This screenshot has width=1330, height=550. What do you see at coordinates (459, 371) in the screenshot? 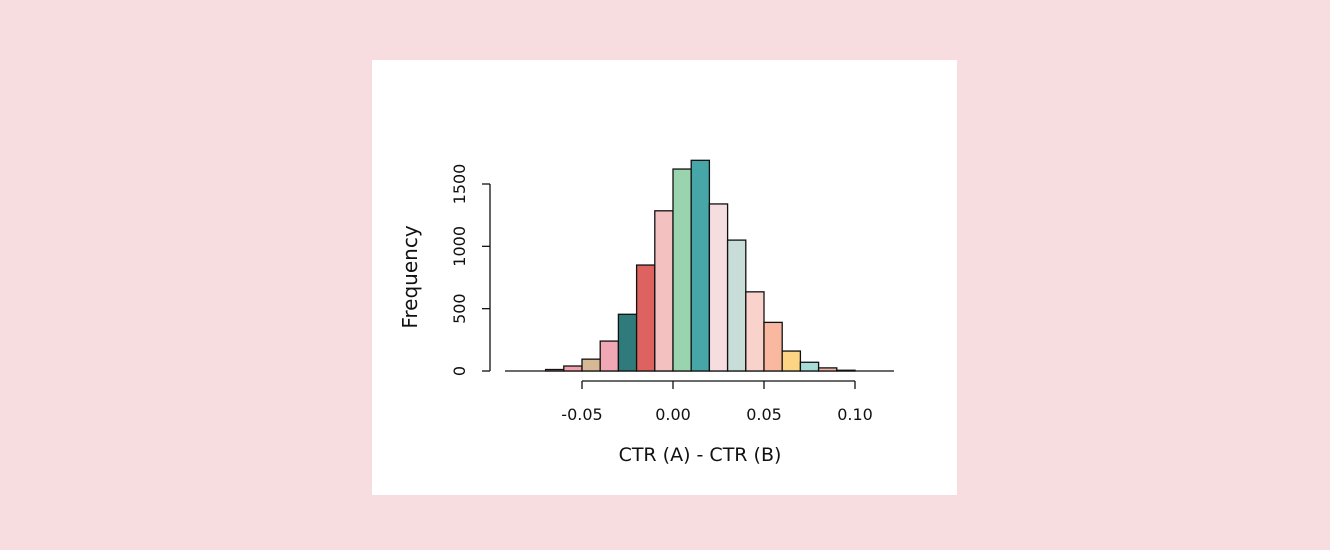
I see `y-tick-label: 0` at bounding box center [459, 371].